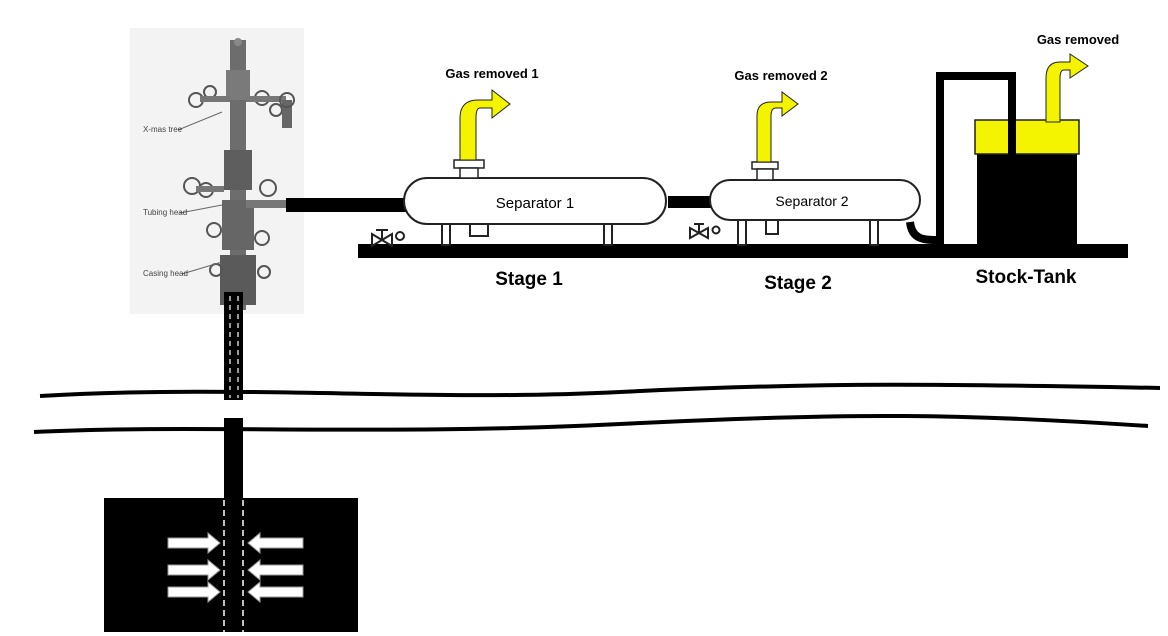 The width and height of the screenshot is (1168, 636). I want to click on separator-2-vessel, so click(815, 200).